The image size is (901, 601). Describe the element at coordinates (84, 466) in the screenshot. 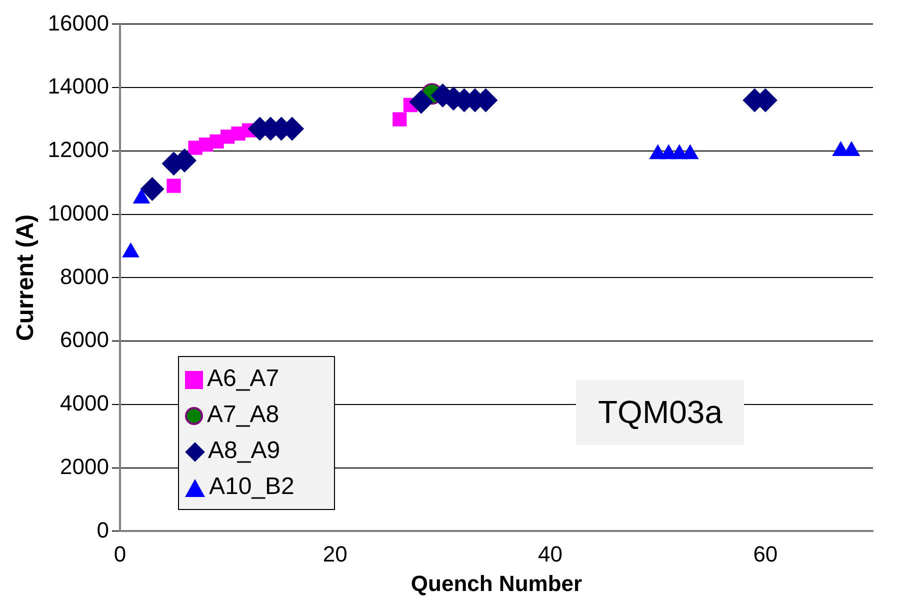

I see `y-tick-label: 2000` at that location.